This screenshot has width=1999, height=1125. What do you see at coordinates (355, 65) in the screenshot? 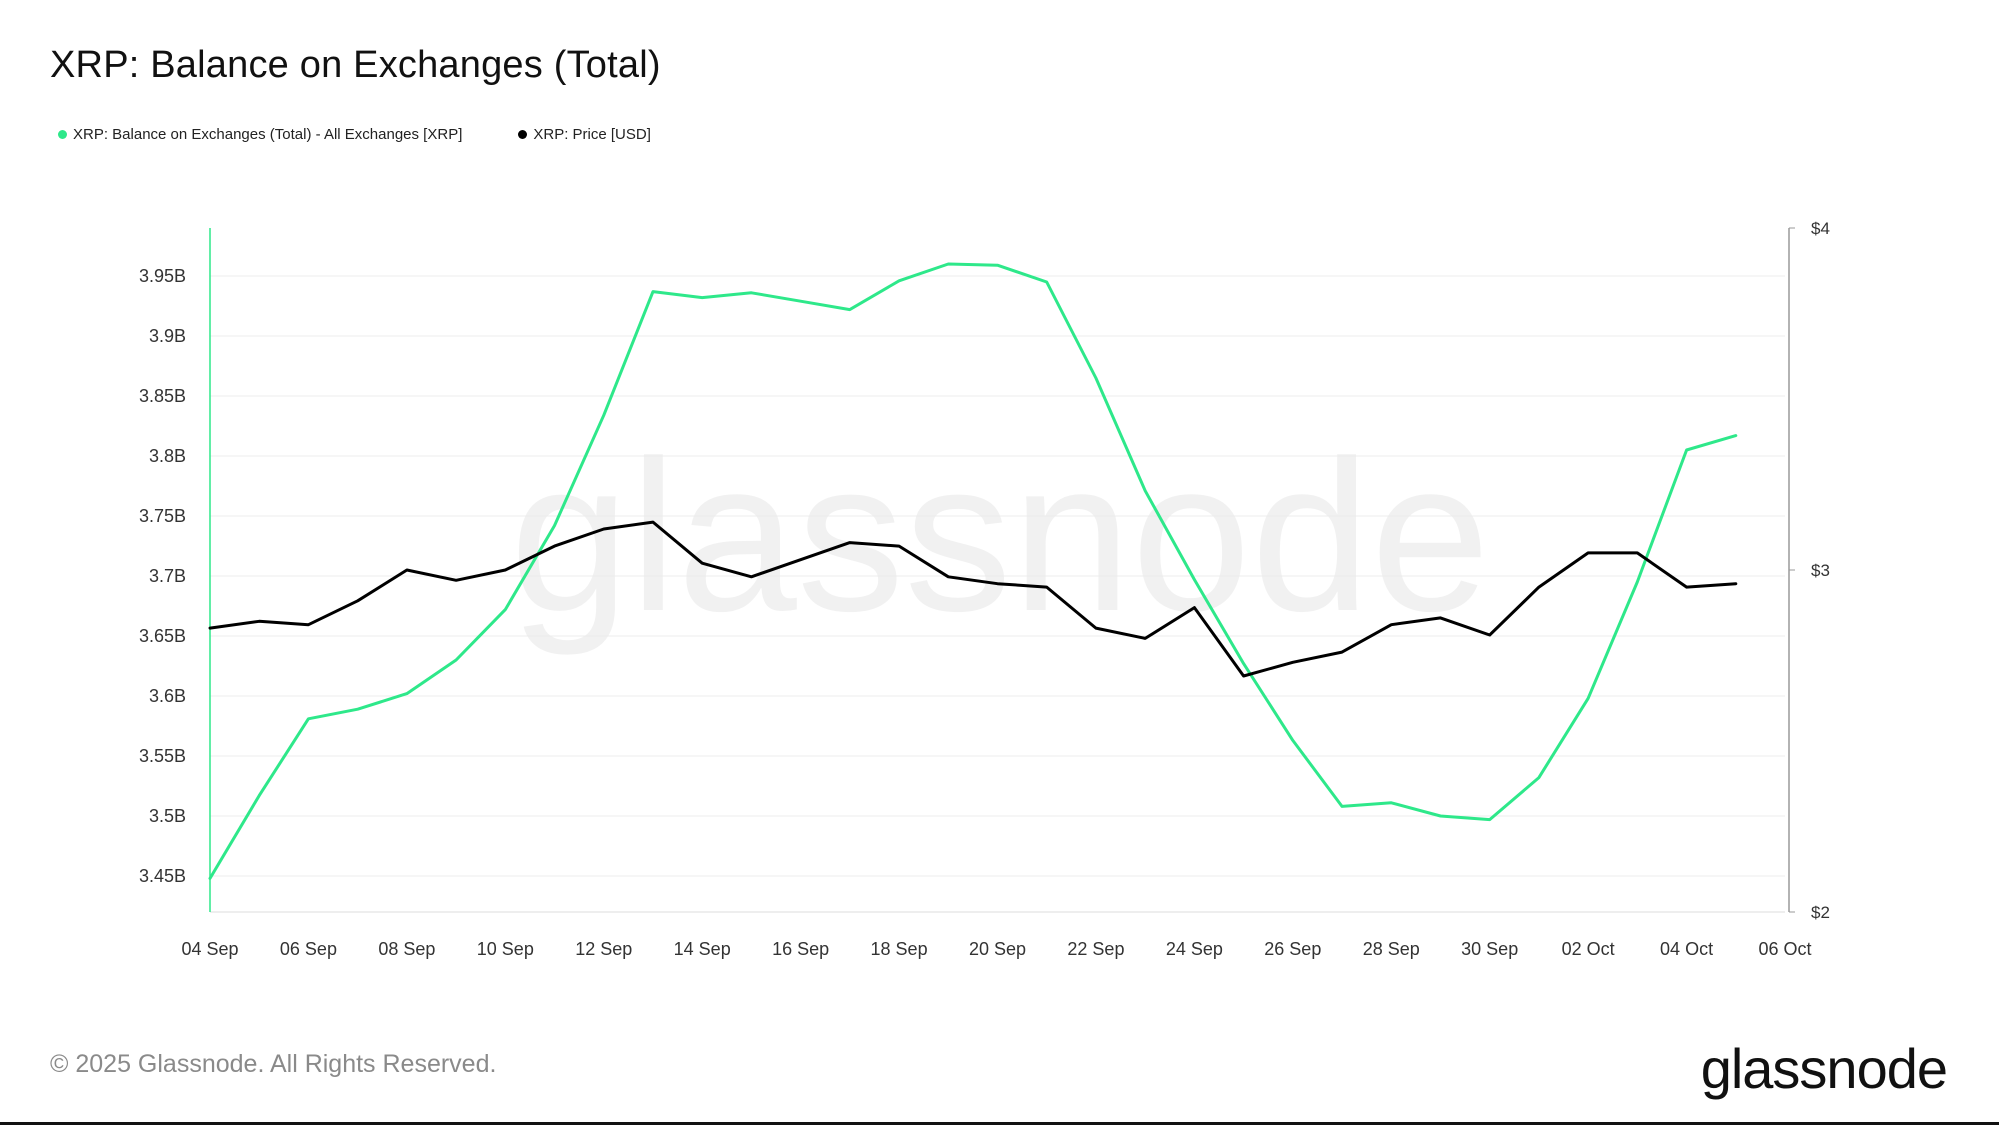
I see `chart-title: XRP: Balance on Exchanges (Total)` at bounding box center [355, 65].